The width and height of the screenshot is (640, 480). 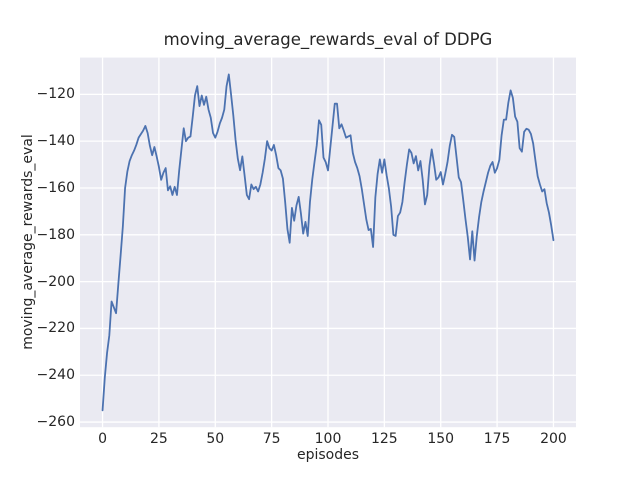 I want to click on y-tick-label: −200, so click(x=55, y=281).